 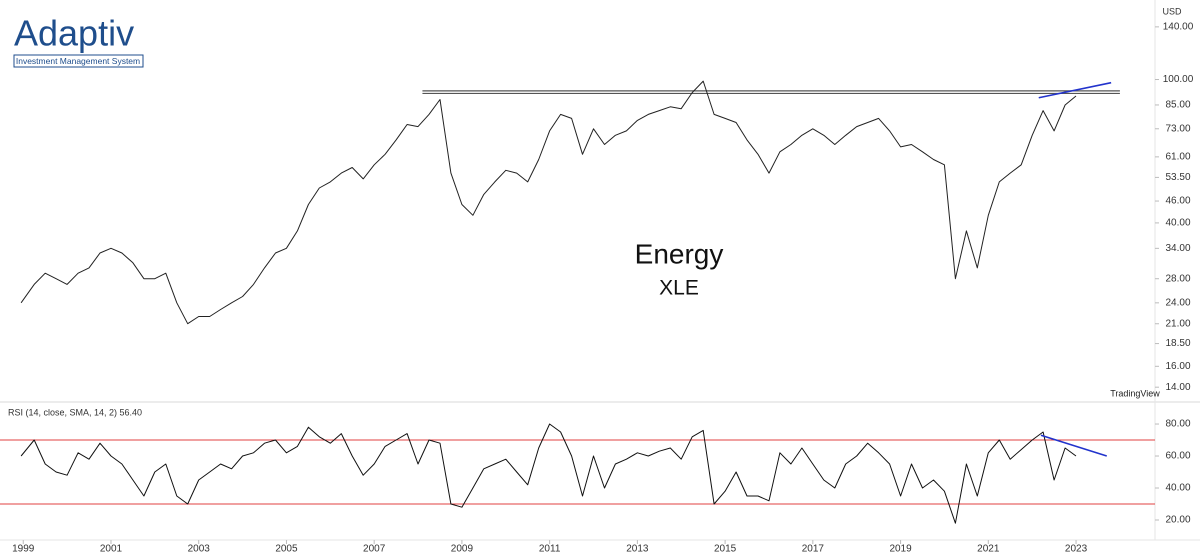 I want to click on x-tick-label: 2001, so click(x=111, y=549).